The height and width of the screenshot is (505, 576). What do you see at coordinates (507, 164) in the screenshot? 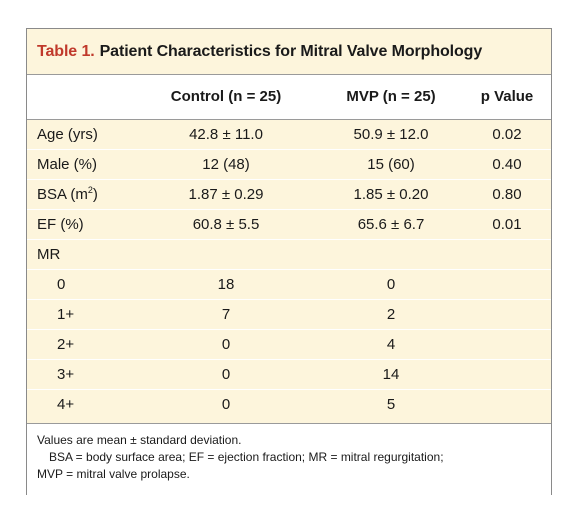
I see `cell-p-value: 0.40` at bounding box center [507, 164].